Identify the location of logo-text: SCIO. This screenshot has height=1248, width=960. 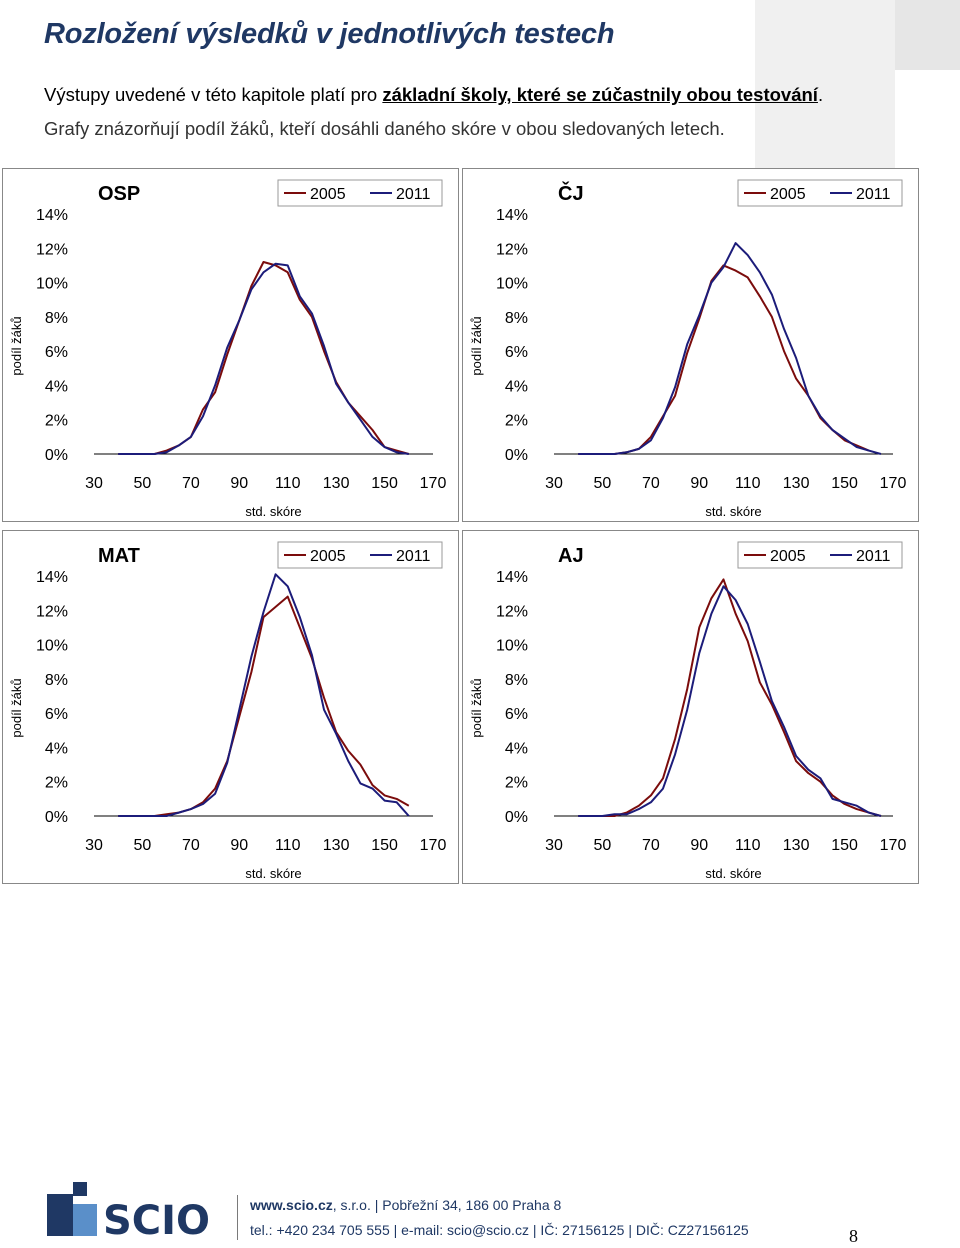
(156, 1219).